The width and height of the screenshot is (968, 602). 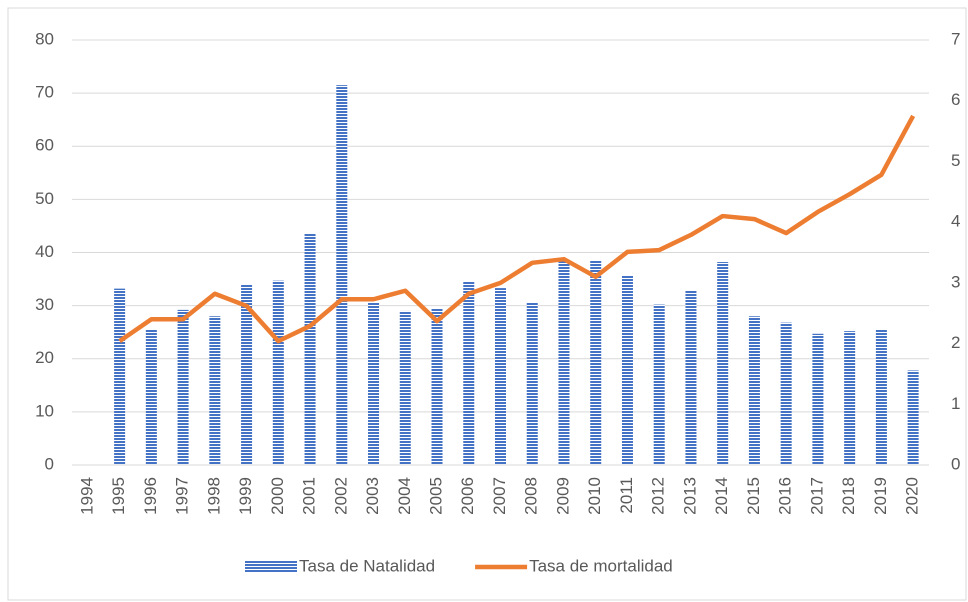 What do you see at coordinates (848, 496) in the screenshot?
I see `x-tick-label: 2018` at bounding box center [848, 496].